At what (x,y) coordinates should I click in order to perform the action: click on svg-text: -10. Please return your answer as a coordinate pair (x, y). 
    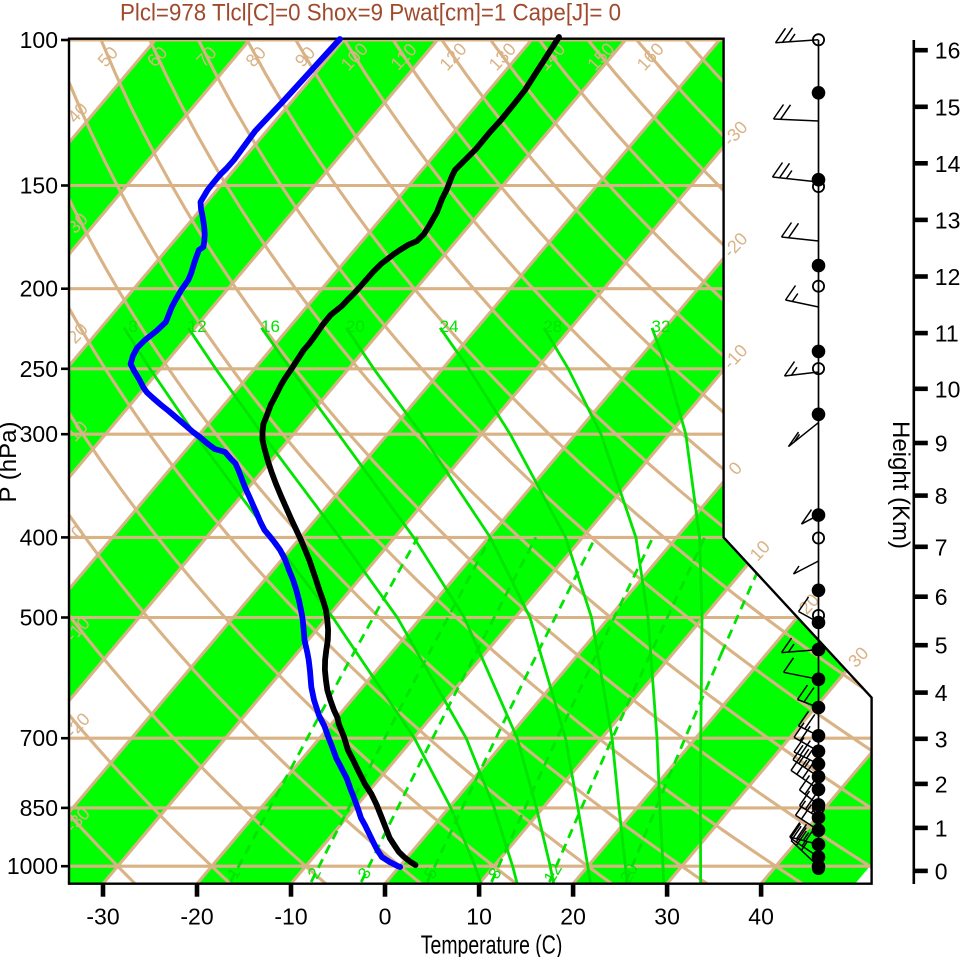
    Looking at the image, I should click on (290, 917).